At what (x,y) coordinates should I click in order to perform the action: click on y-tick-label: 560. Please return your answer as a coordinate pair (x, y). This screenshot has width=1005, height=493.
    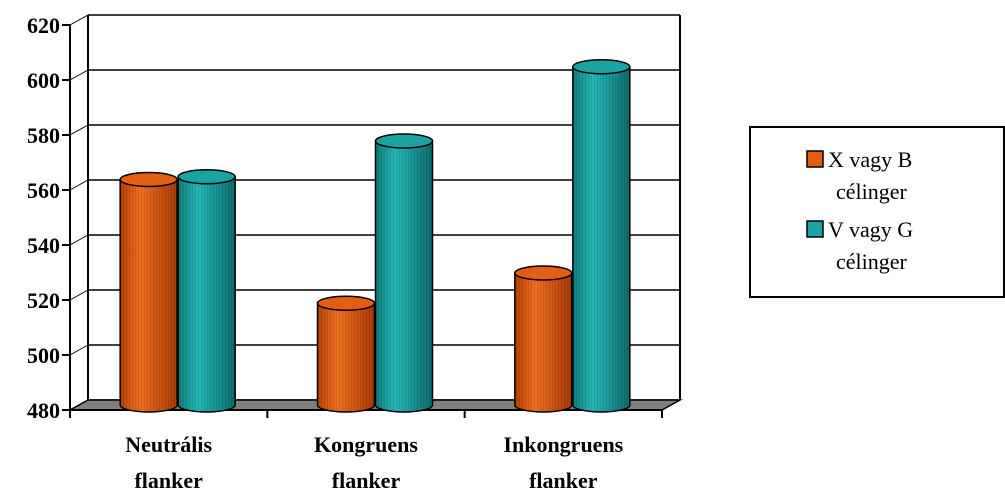
    Looking at the image, I should click on (43, 190).